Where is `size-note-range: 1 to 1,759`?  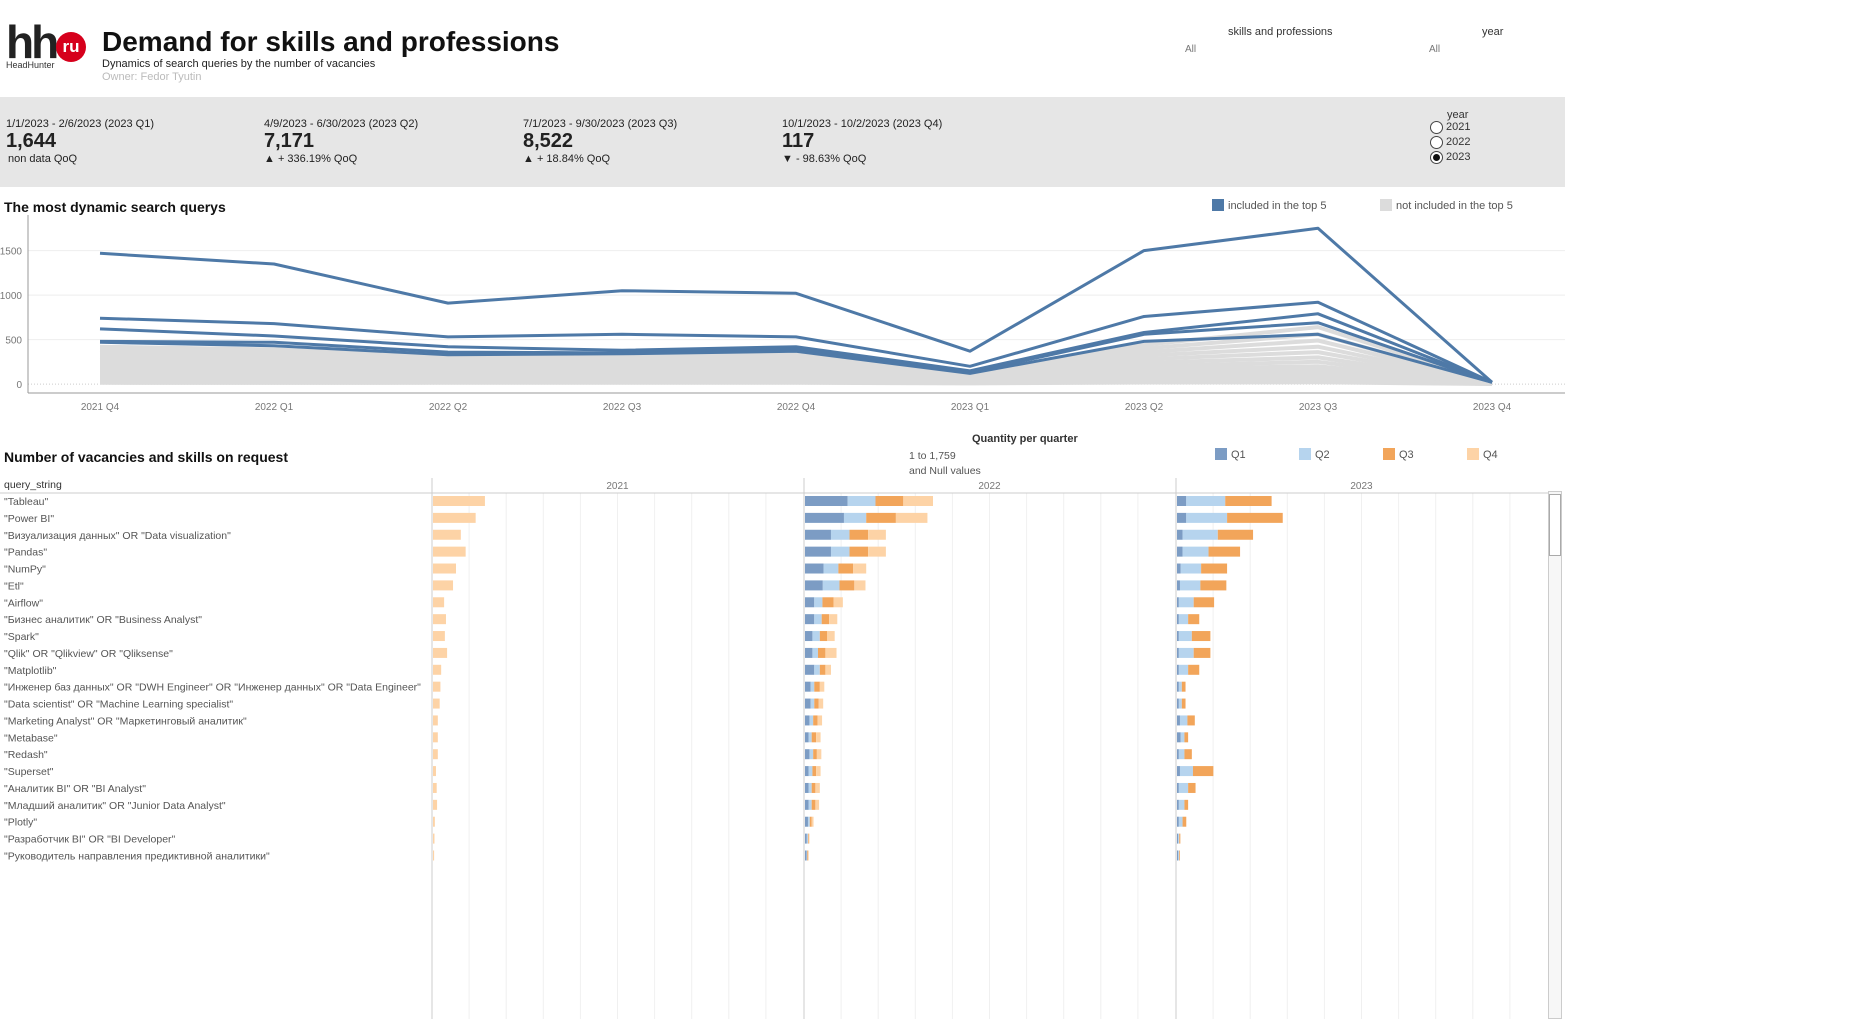 size-note-range: 1 to 1,759 is located at coordinates (932, 456).